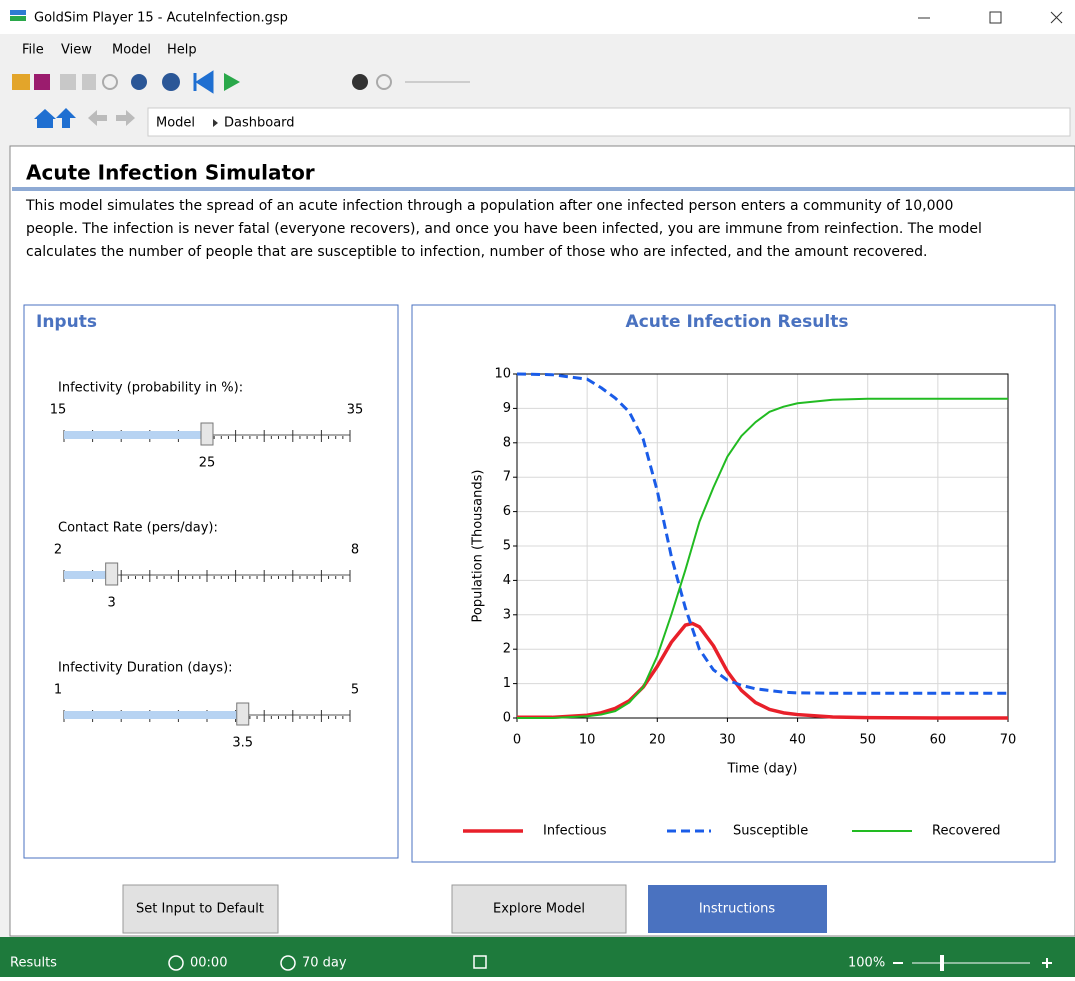 This screenshot has width=1075, height=981. Describe the element at coordinates (797, 740) in the screenshot. I see `x-tick-label: 40` at that location.